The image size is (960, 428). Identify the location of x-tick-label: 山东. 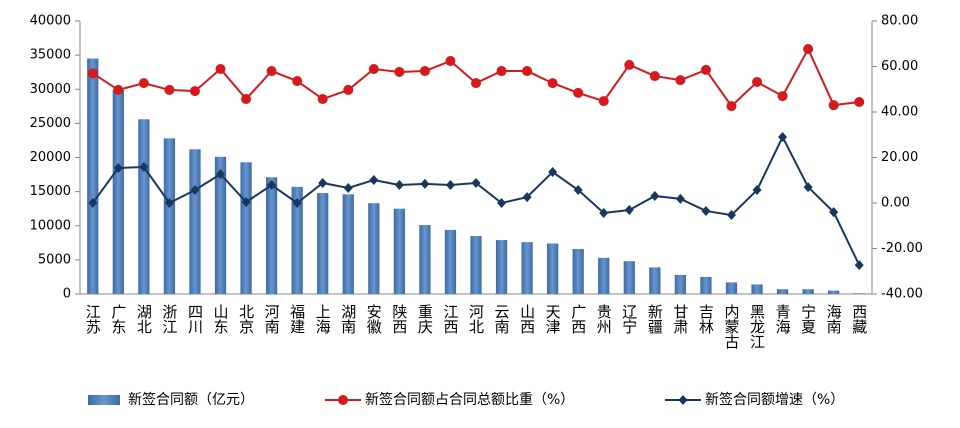
(221, 319).